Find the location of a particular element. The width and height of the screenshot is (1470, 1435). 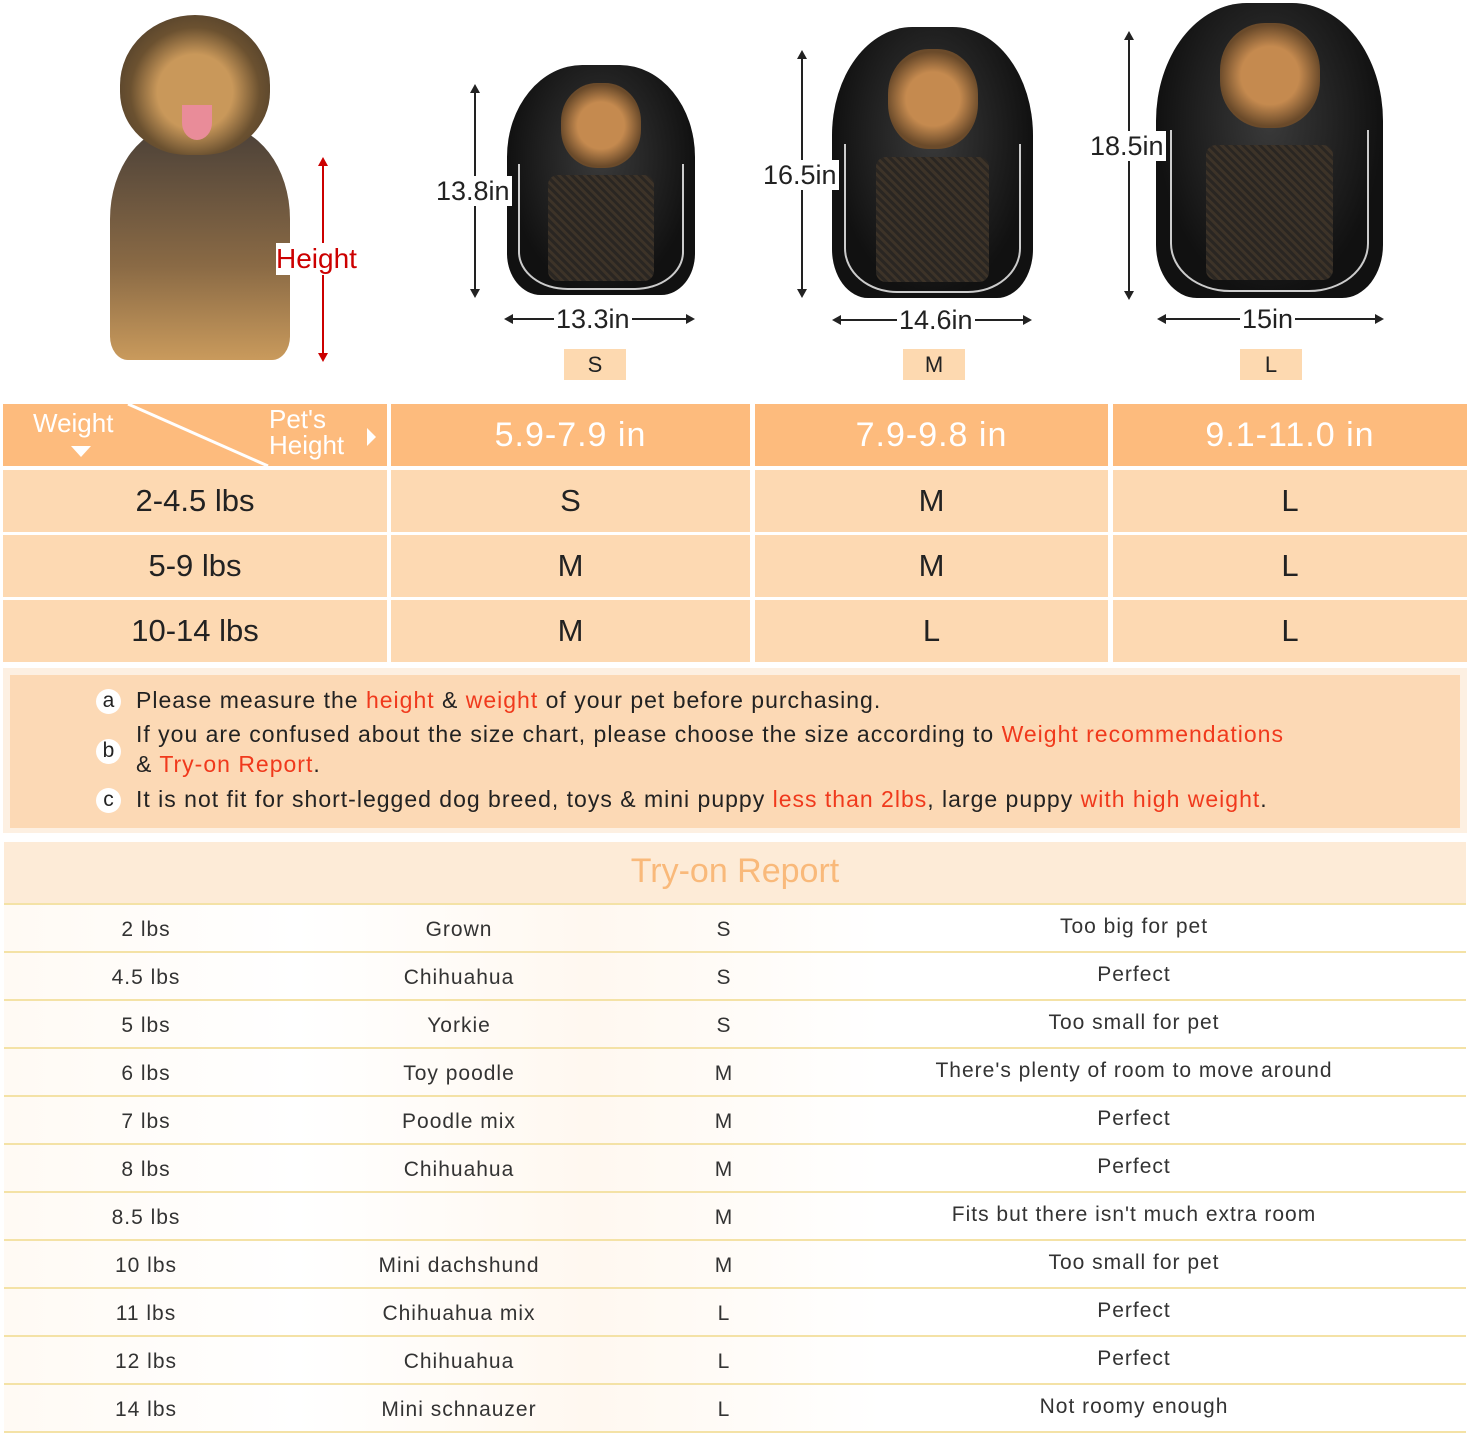

fit-result: Not roomy enough is located at coordinates (1134, 1406).